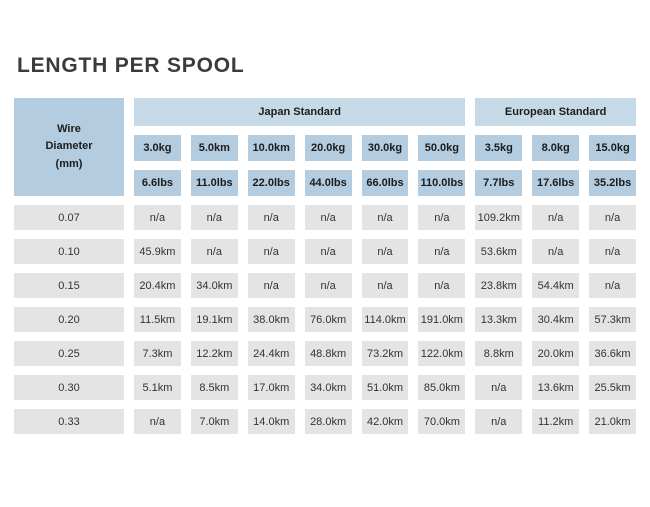 Image resolution: width=650 pixels, height=507 pixels. I want to click on value-cell: 54.4km, so click(556, 285).